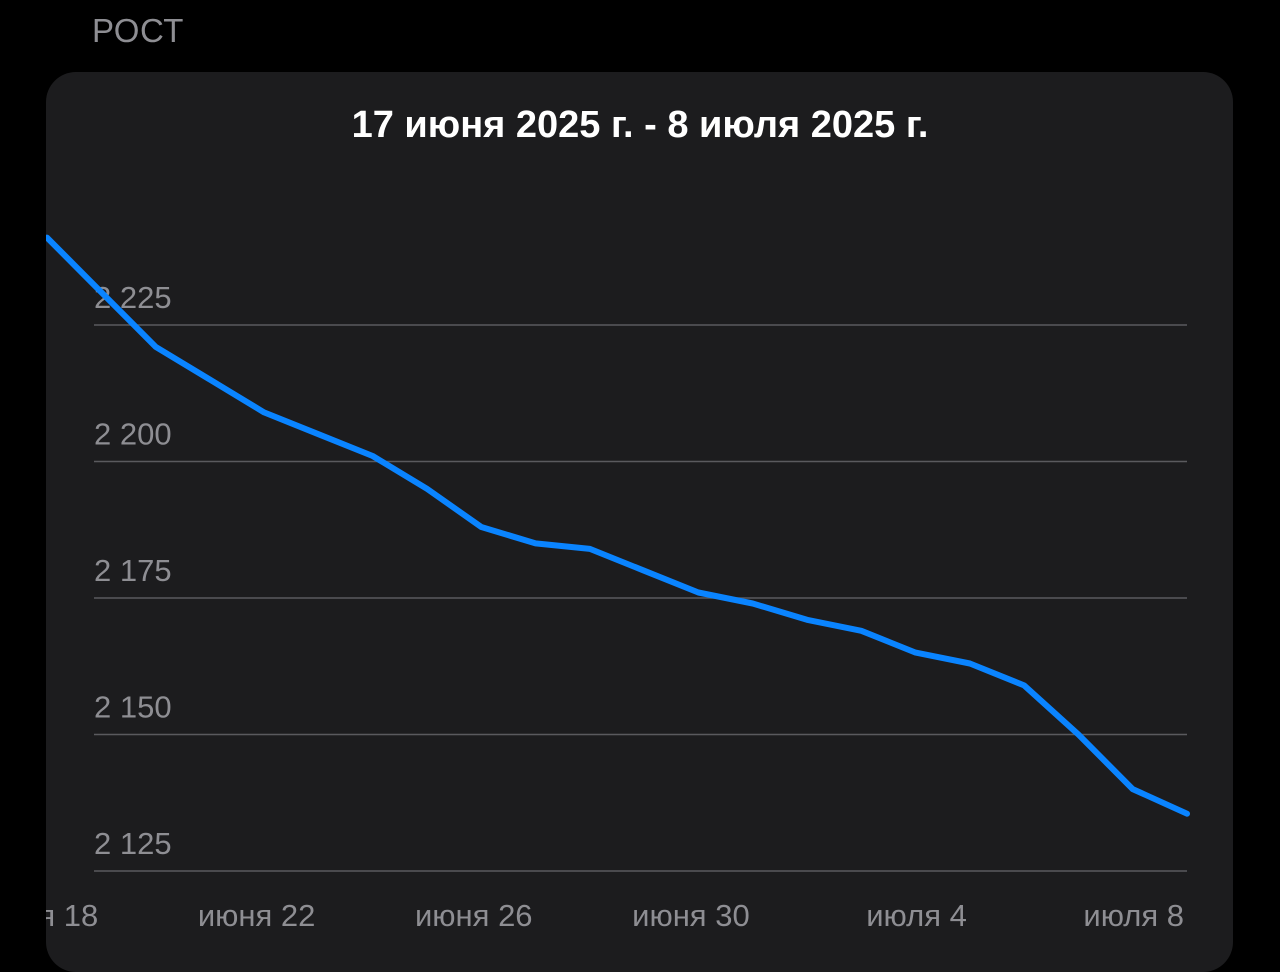  What do you see at coordinates (1133, 915) in the screenshot?
I see `x-tick-label: июля 8` at bounding box center [1133, 915].